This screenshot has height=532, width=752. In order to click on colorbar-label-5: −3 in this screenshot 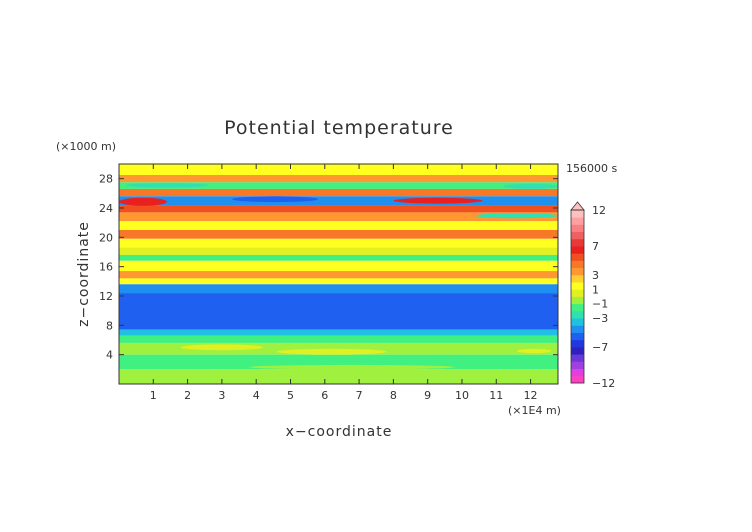, I will do `click(600, 318)`.